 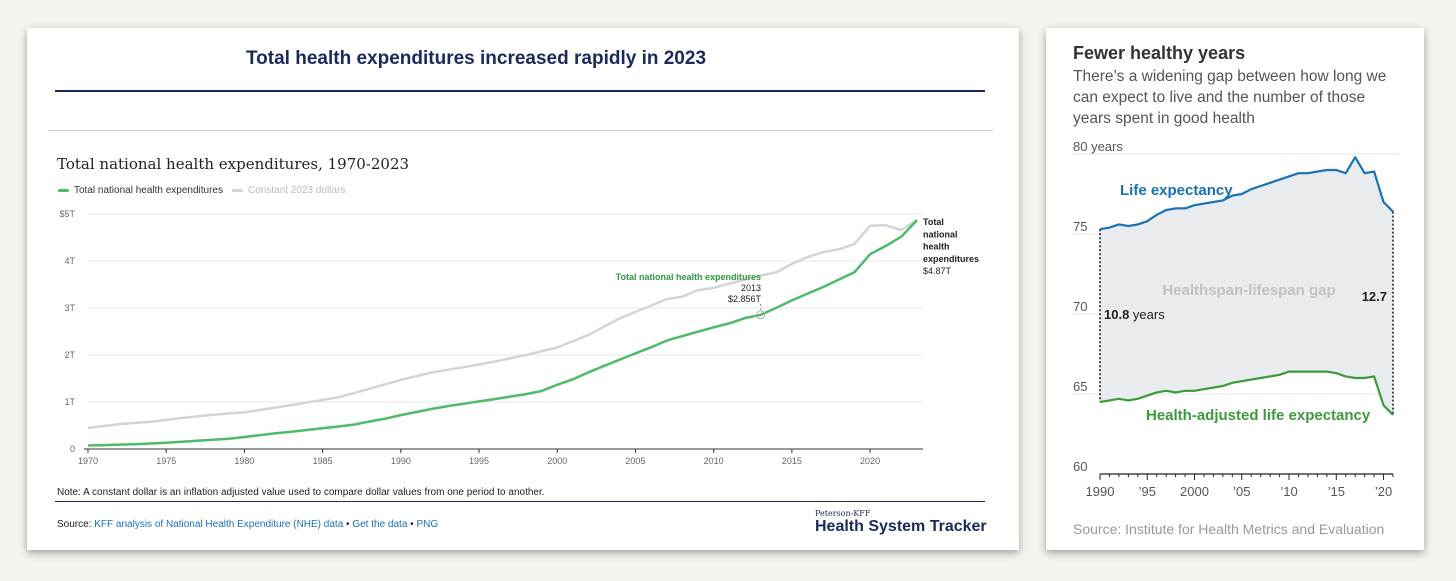 What do you see at coordinates (1098, 146) in the screenshot?
I see `y-tick-label: 80 years` at bounding box center [1098, 146].